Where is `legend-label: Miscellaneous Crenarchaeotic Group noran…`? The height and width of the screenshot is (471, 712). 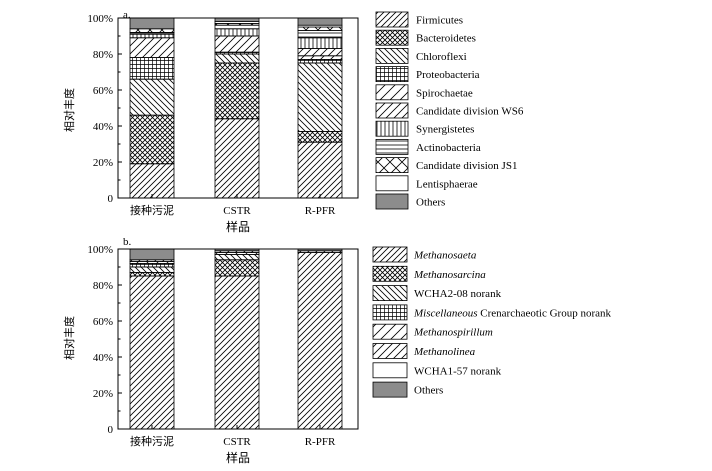 legend-label: Miscellaneous Crenarchaeotic Group noran… is located at coordinates (512, 313).